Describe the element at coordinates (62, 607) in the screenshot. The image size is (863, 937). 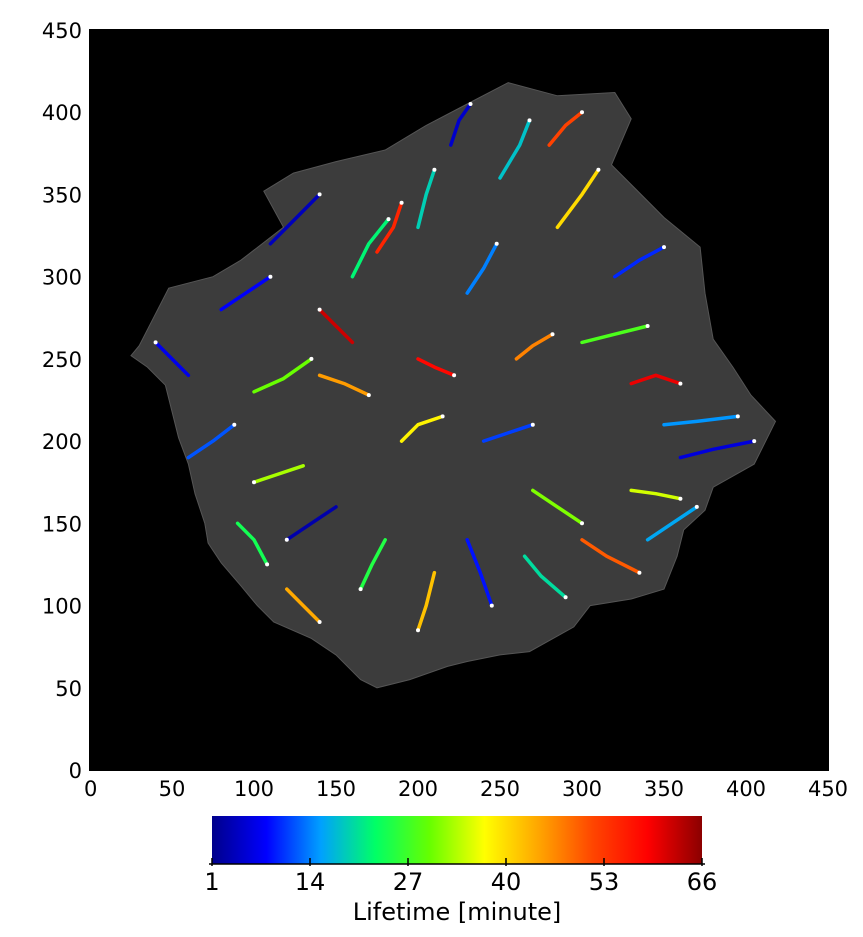
I see `y-tick-label: 100` at that location.